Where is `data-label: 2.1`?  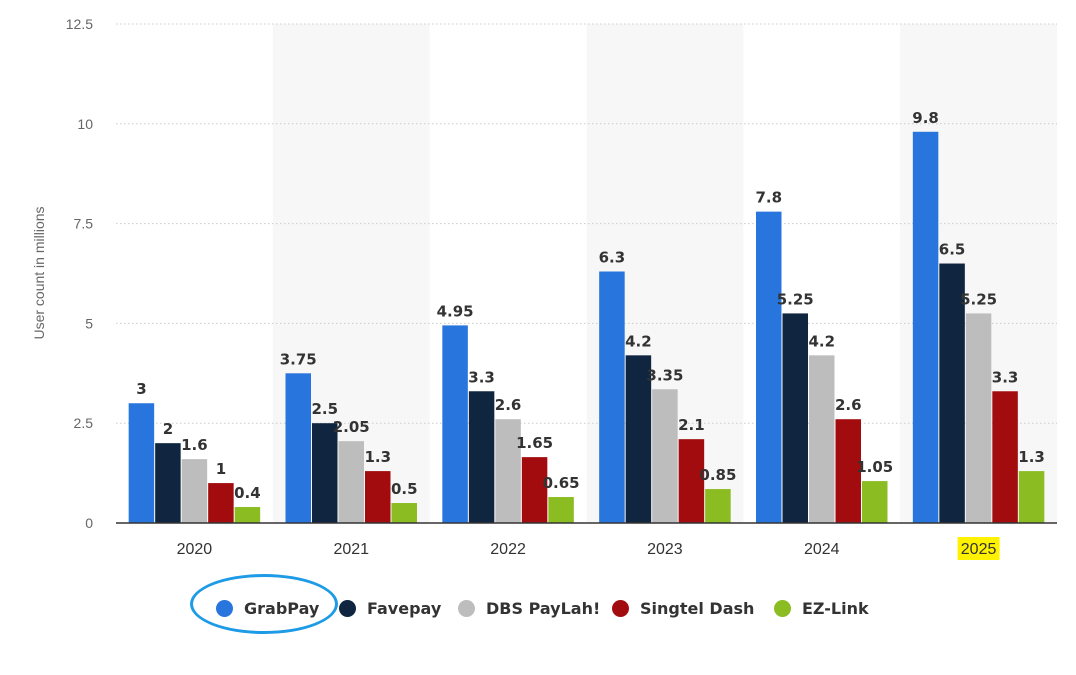 data-label: 2.1 is located at coordinates (691, 425).